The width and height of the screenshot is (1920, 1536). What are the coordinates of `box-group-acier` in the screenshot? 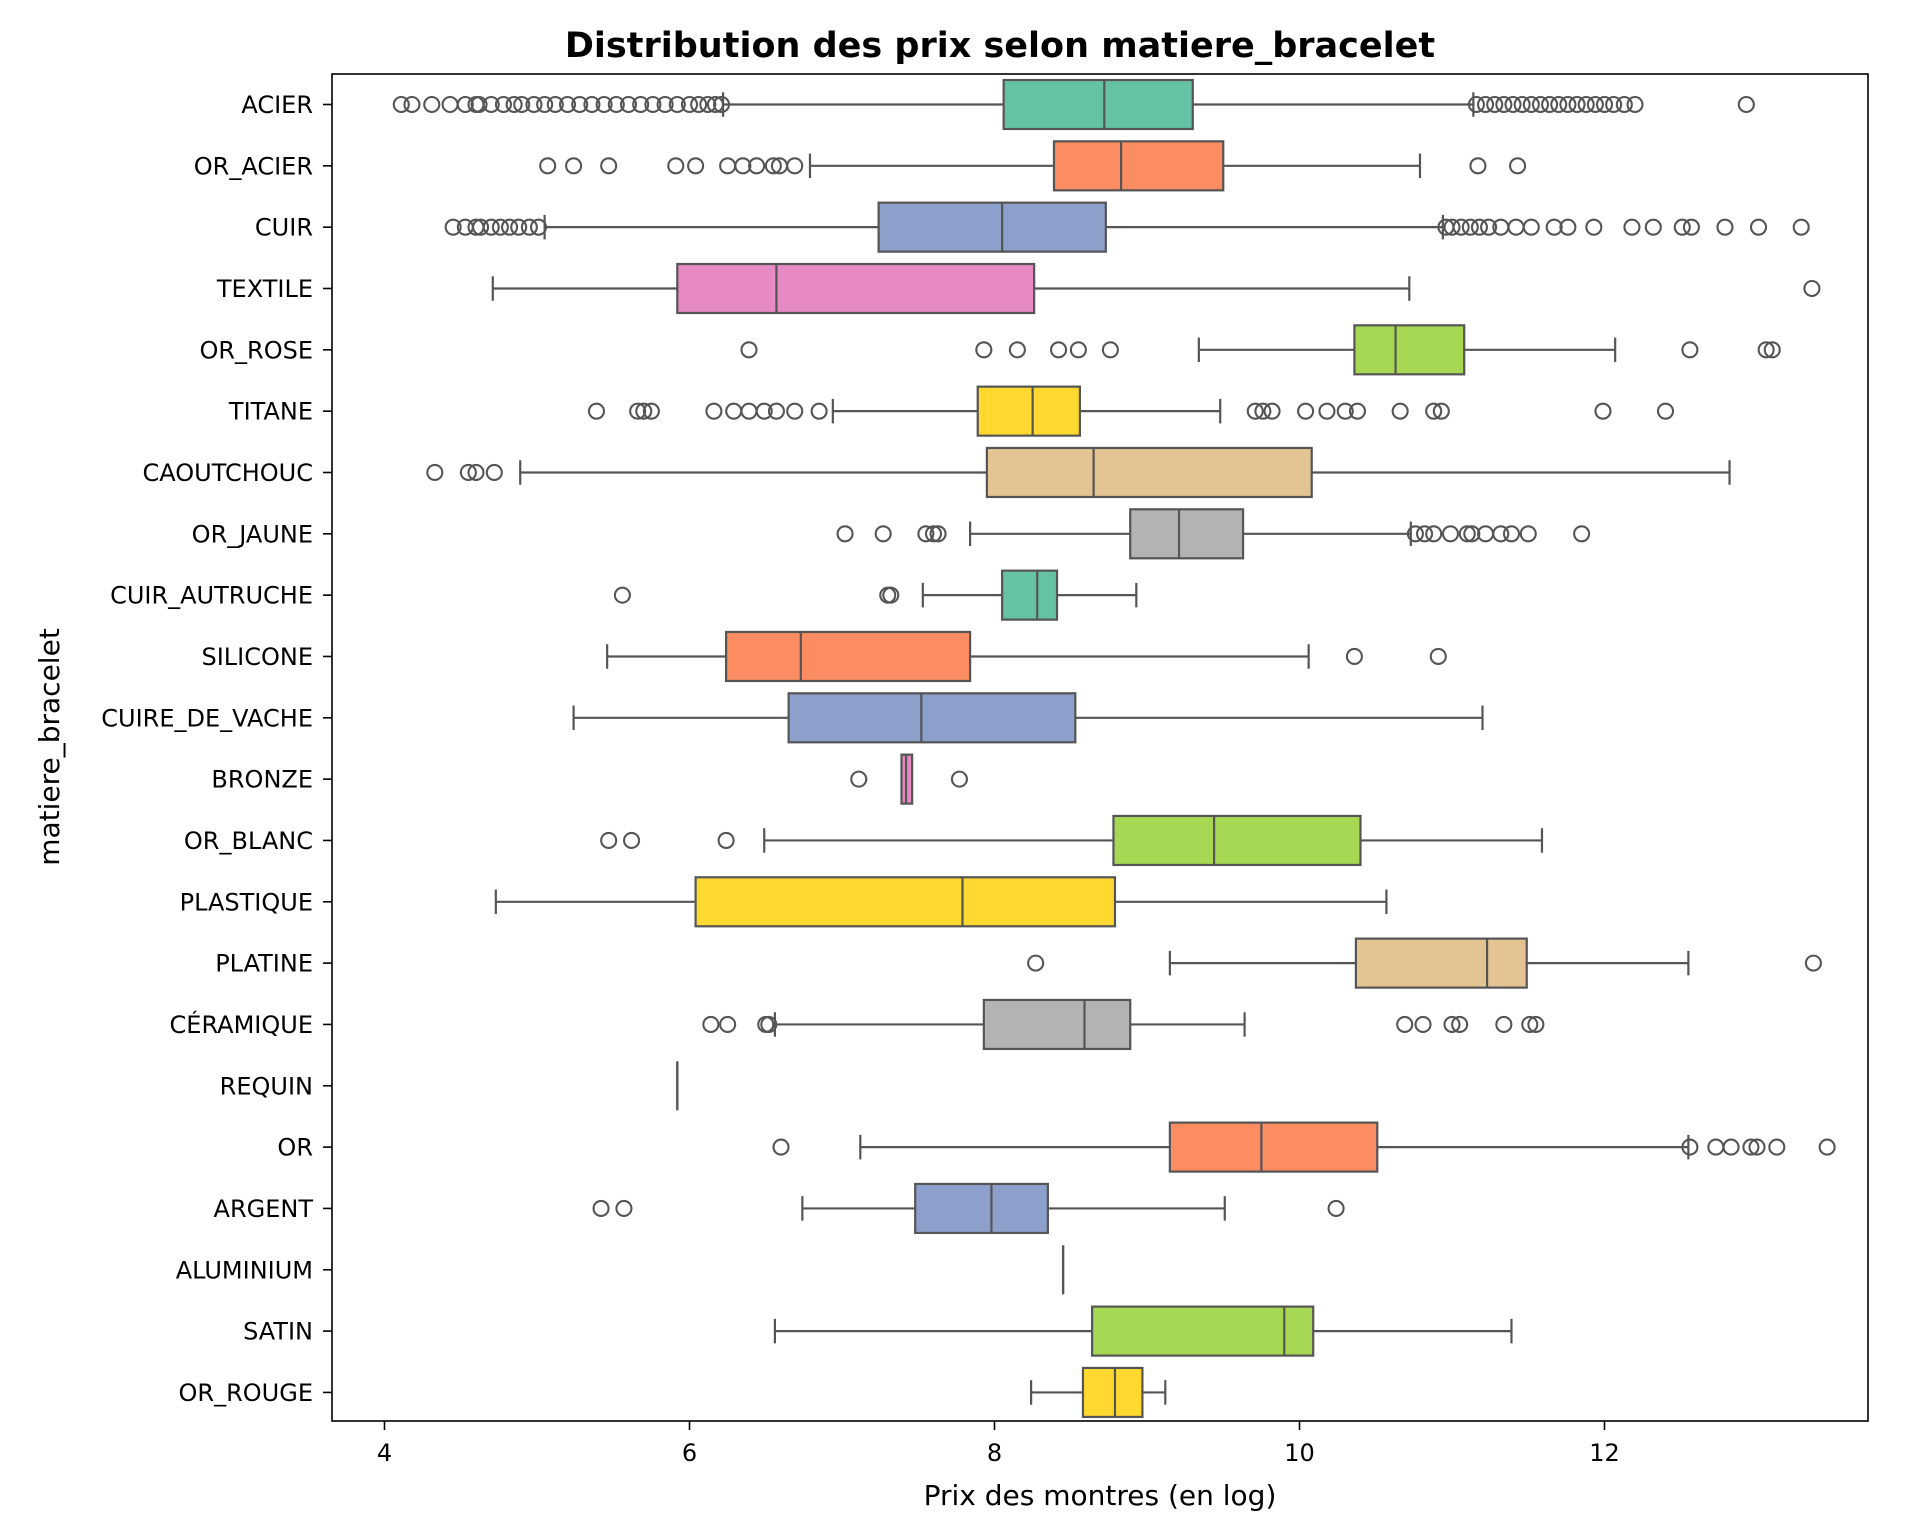 It's located at (1073, 104).